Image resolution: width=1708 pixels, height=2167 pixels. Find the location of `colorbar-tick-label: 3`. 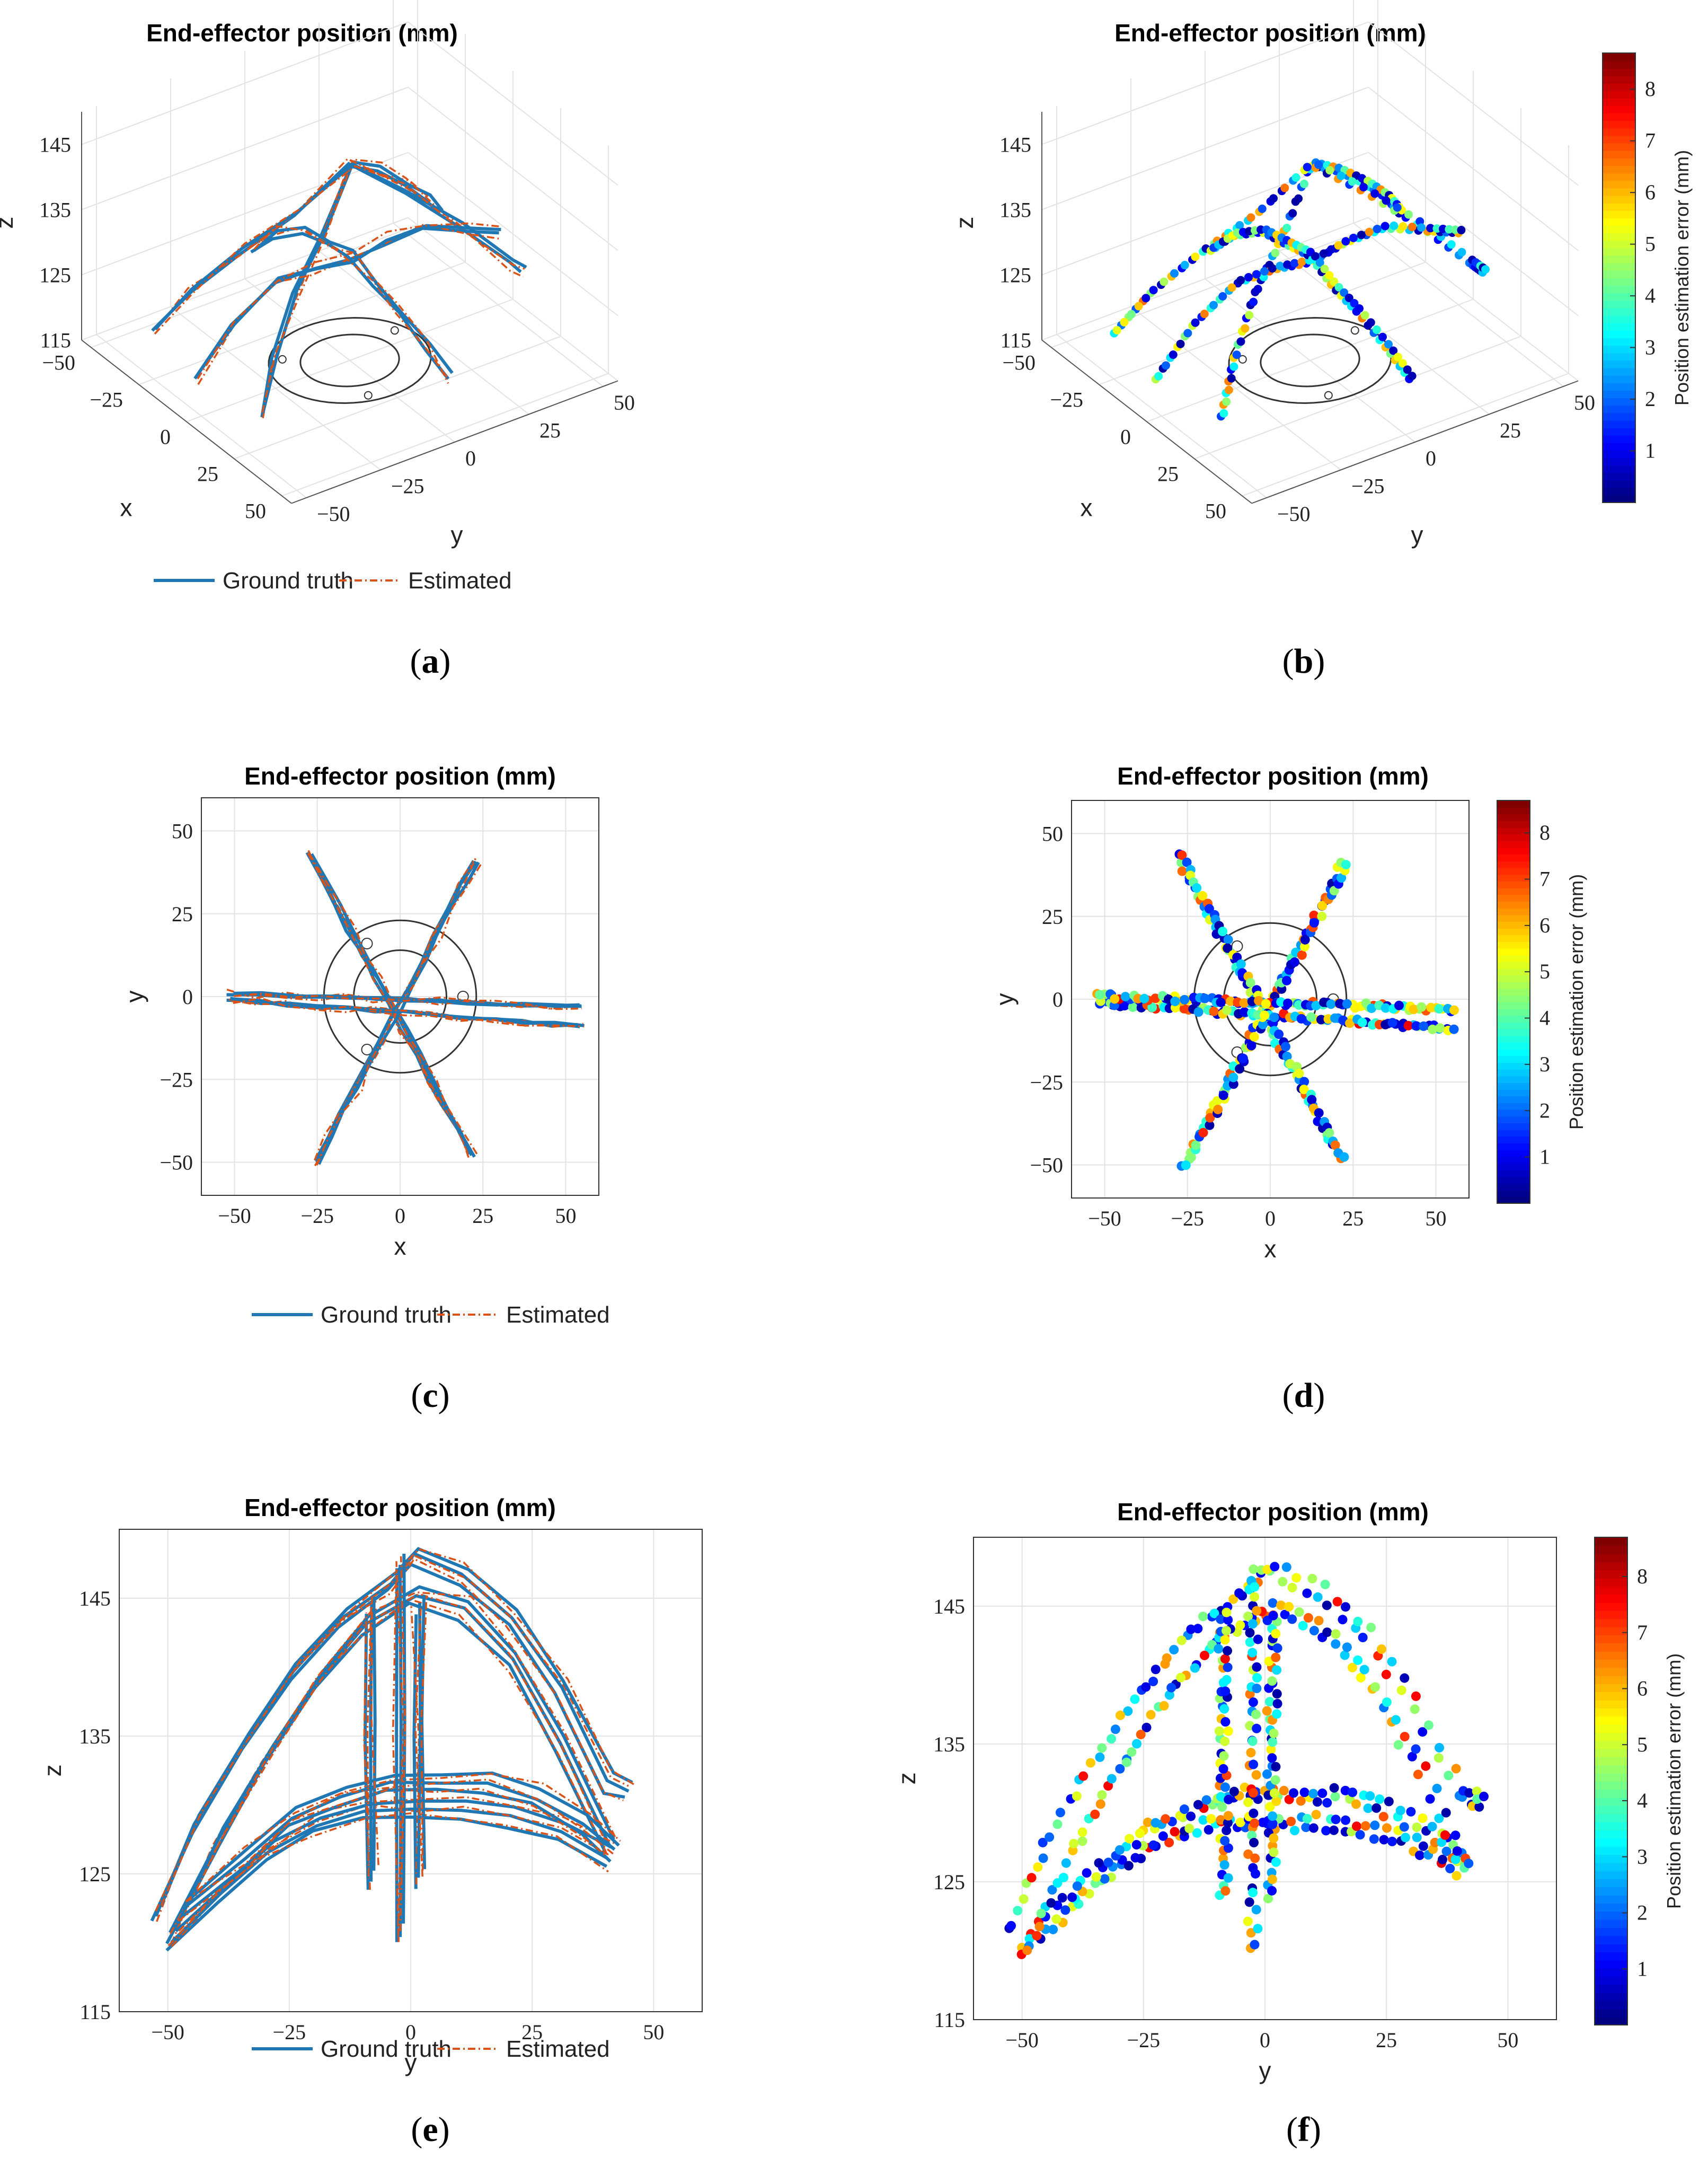

colorbar-tick-label: 3 is located at coordinates (1651, 347).